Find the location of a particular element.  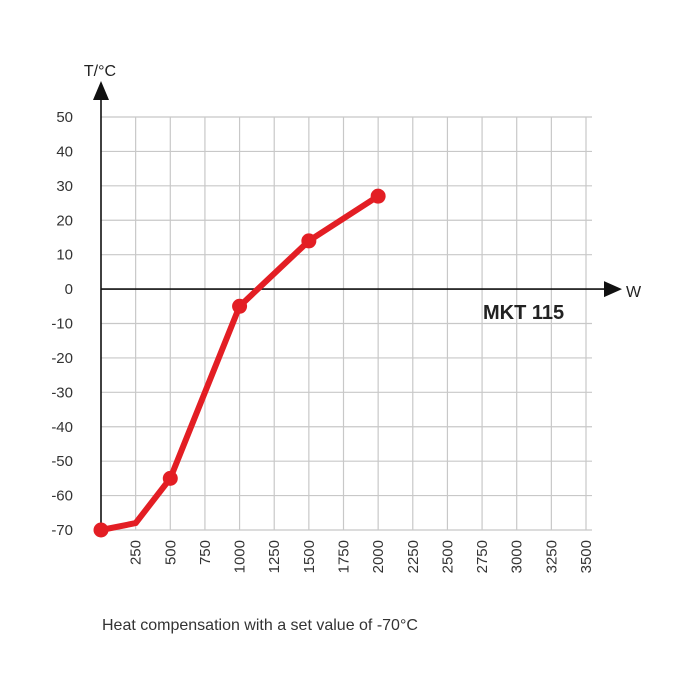

y-tick-label: -20 is located at coordinates (62, 358).